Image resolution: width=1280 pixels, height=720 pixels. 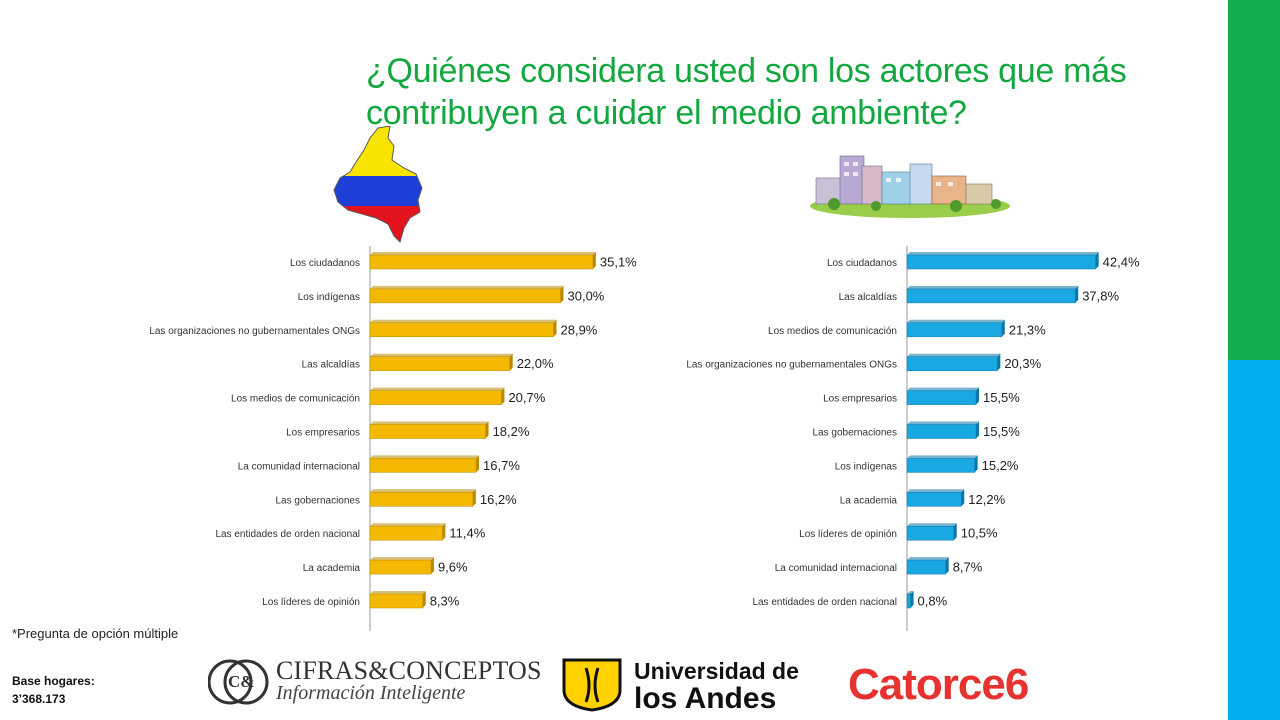 What do you see at coordinates (869, 500) in the screenshot?
I see `right-category-label: La academia` at bounding box center [869, 500].